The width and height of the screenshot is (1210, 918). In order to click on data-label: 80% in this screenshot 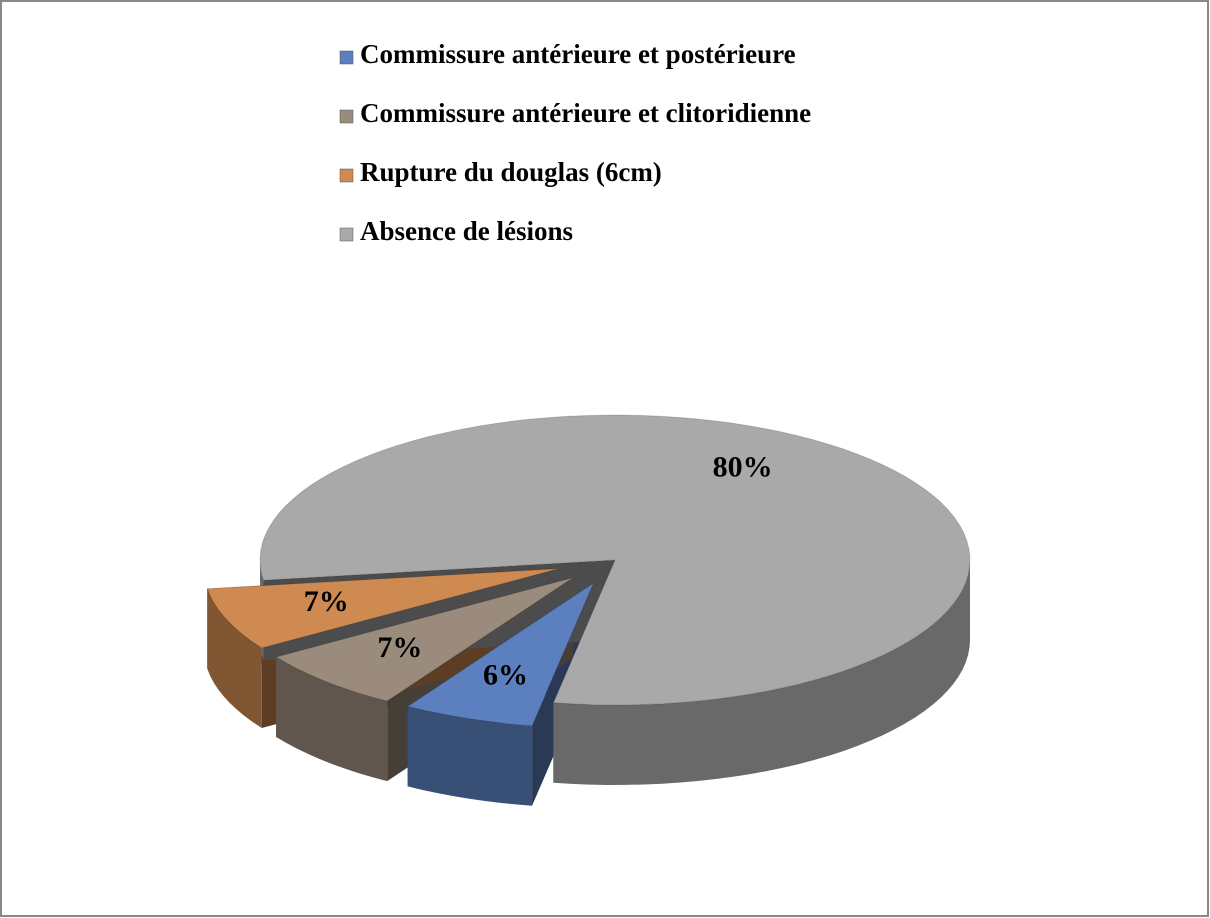, I will do `click(743, 467)`.